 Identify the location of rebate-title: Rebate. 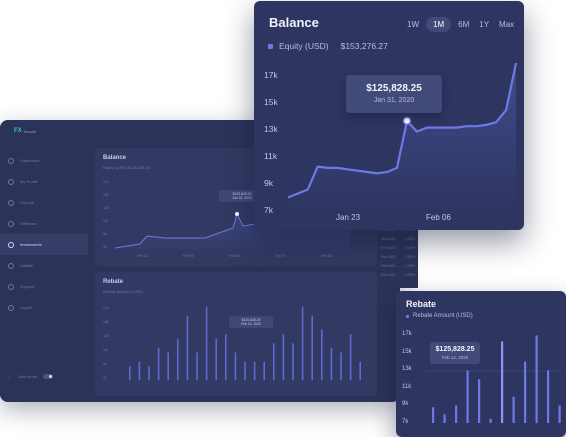
(421, 304).